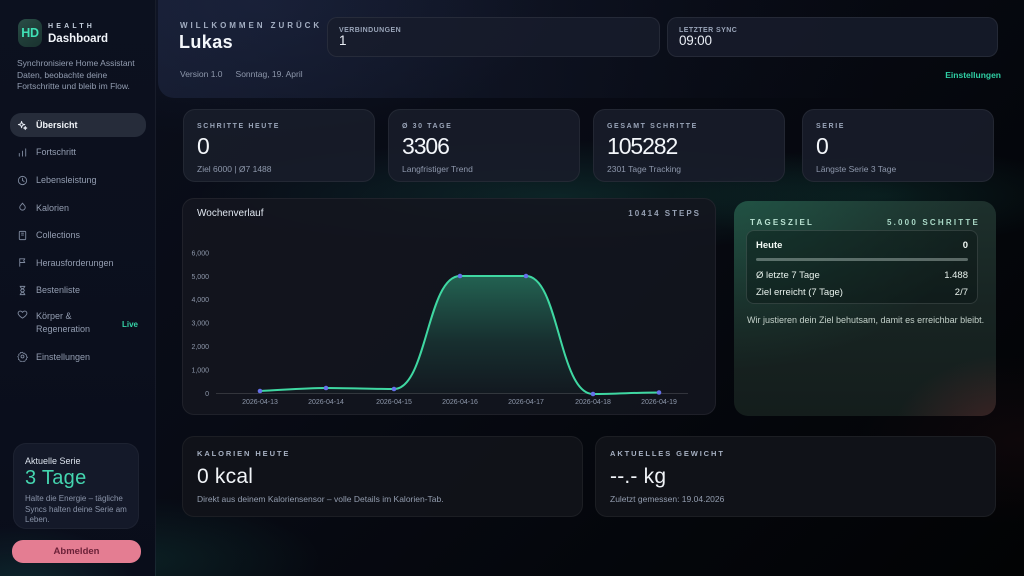 This screenshot has width=1024, height=576. What do you see at coordinates (200, 300) in the screenshot?
I see `svg-text: 4,000` at bounding box center [200, 300].